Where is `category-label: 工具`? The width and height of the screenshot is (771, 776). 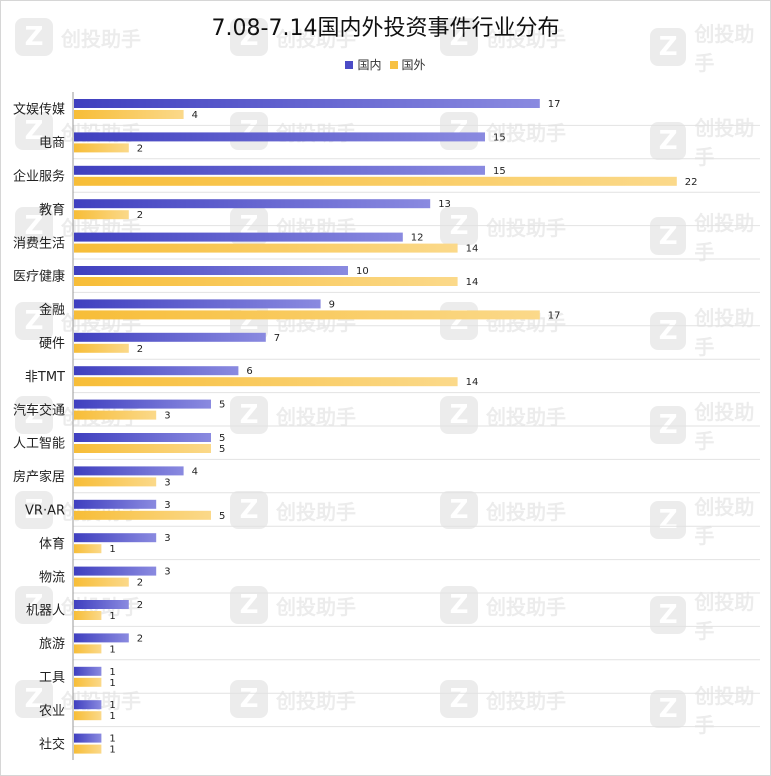
category-label: 工具 is located at coordinates (52, 678).